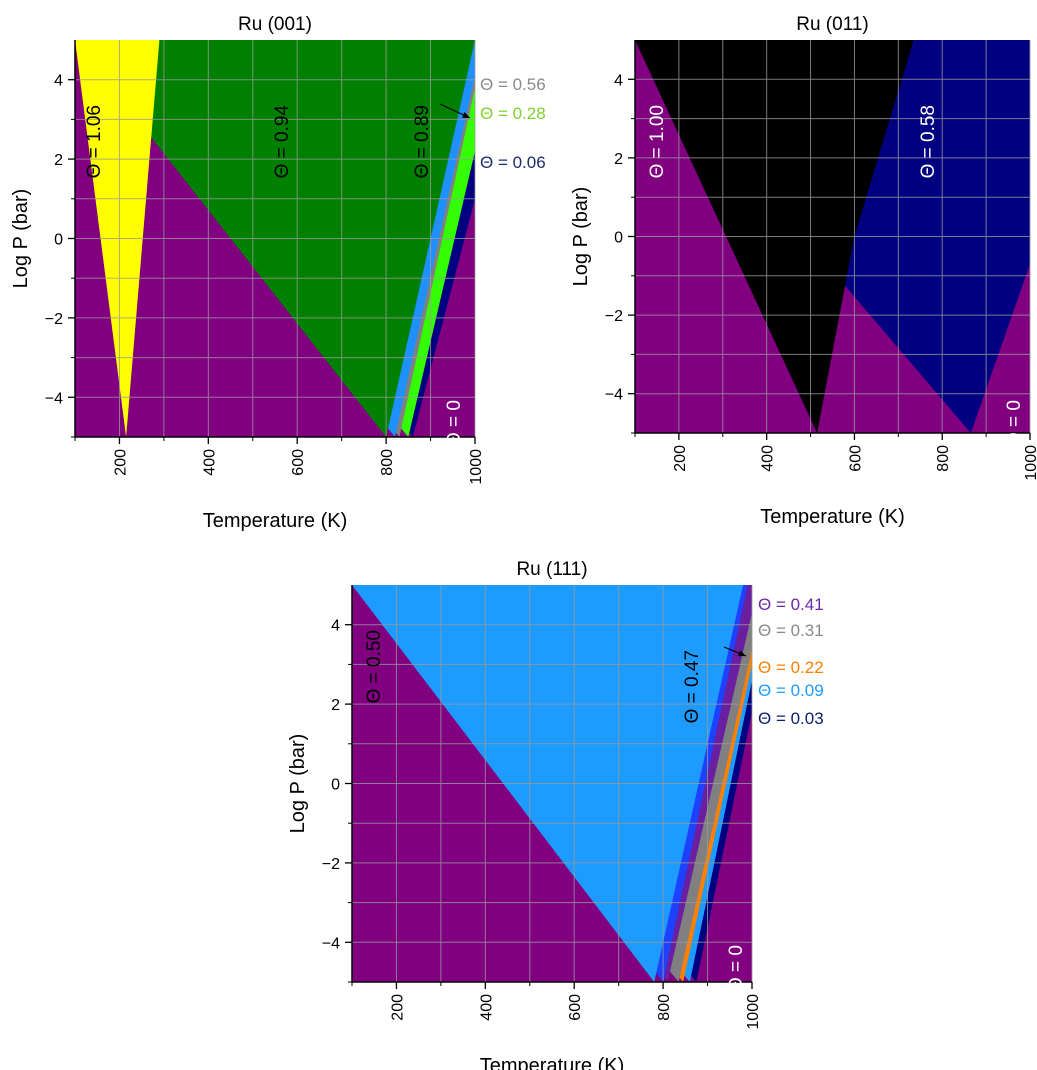 This screenshot has width=1037, height=1070. What do you see at coordinates (422, 141) in the screenshot?
I see `region-label: Θ = 0.89` at bounding box center [422, 141].